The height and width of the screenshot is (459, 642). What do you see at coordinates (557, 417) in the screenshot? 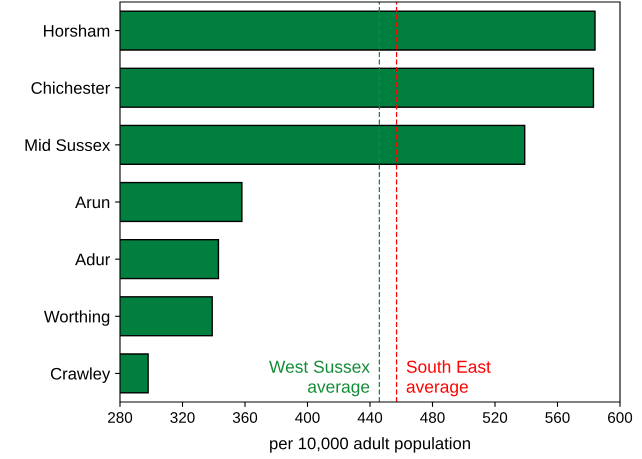
I see `x-tick-label: 560` at bounding box center [557, 417].